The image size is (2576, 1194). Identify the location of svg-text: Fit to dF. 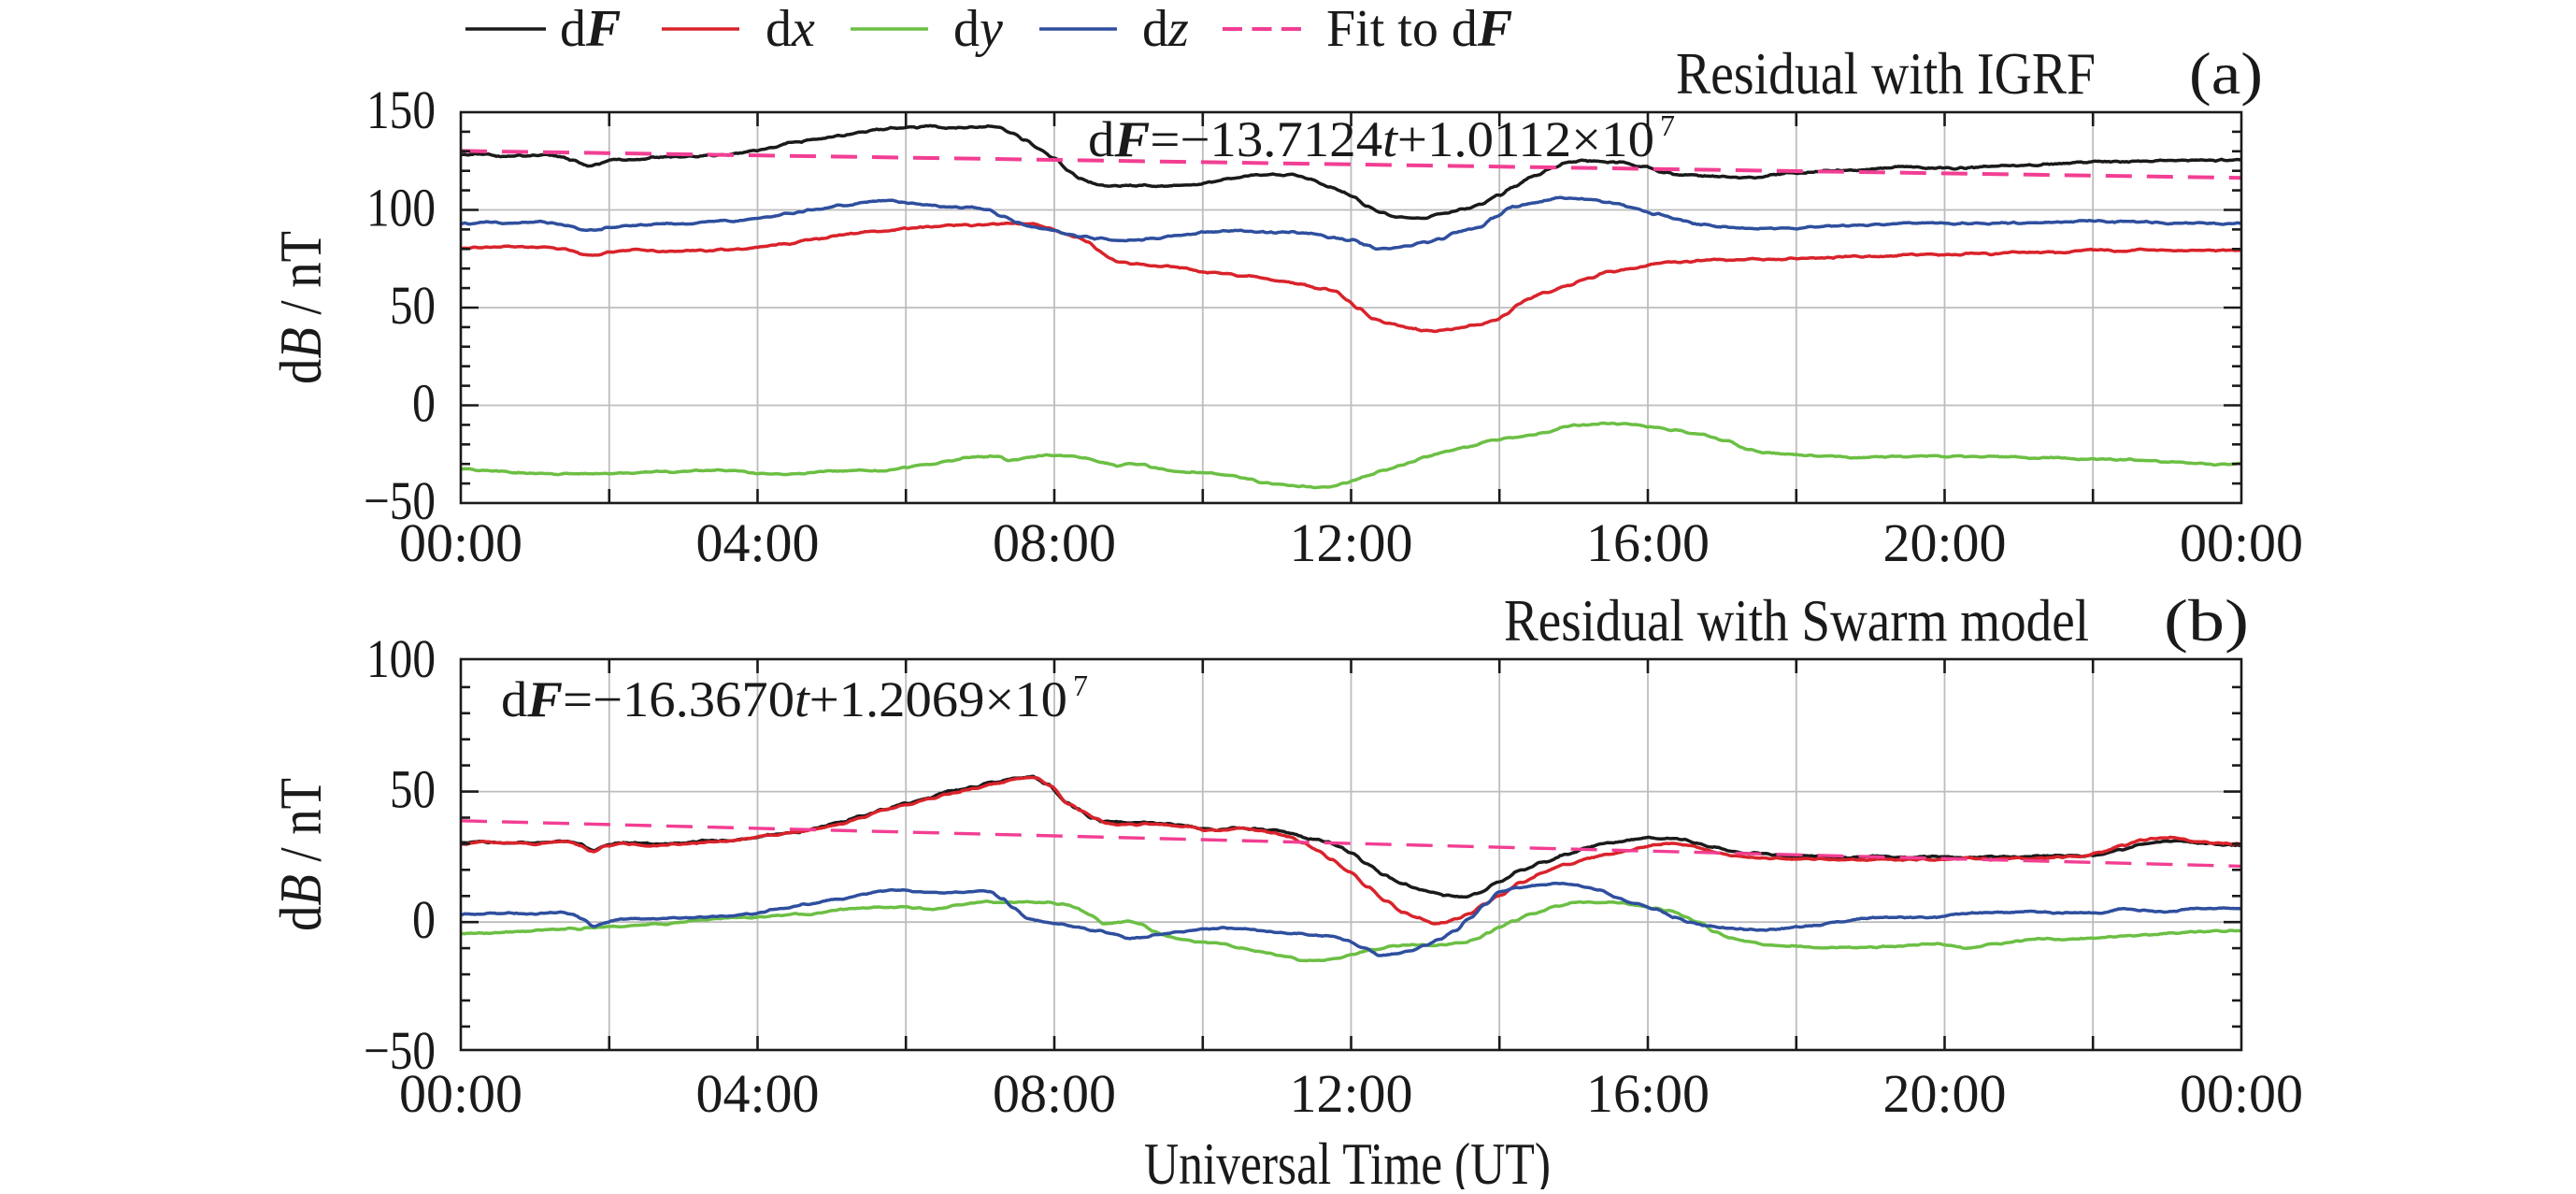
(1419, 29).